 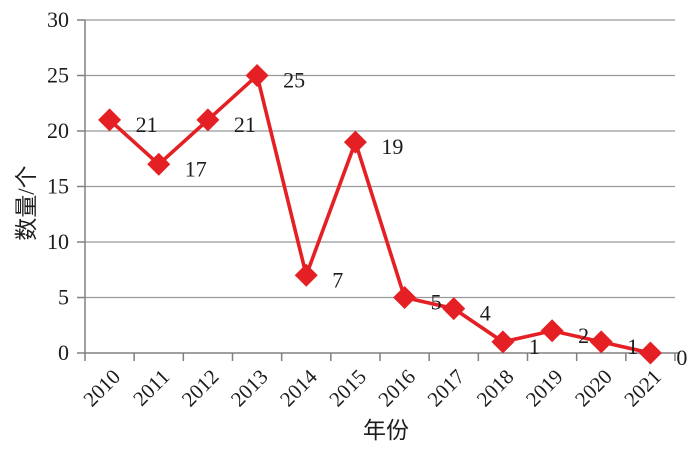 What do you see at coordinates (58, 241) in the screenshot?
I see `y-tick-label: 10` at bounding box center [58, 241].